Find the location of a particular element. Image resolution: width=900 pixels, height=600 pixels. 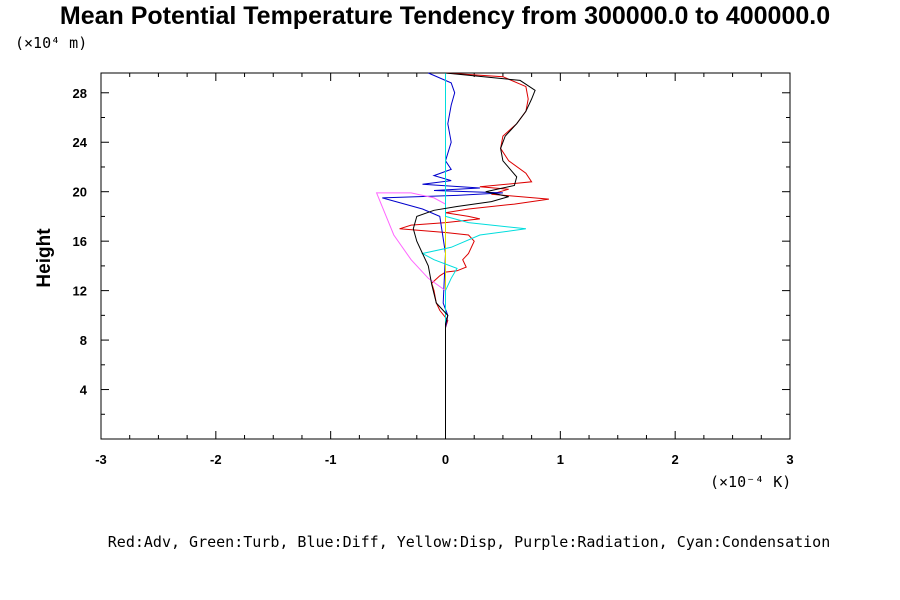

series-line-total is located at coordinates (474, 255).